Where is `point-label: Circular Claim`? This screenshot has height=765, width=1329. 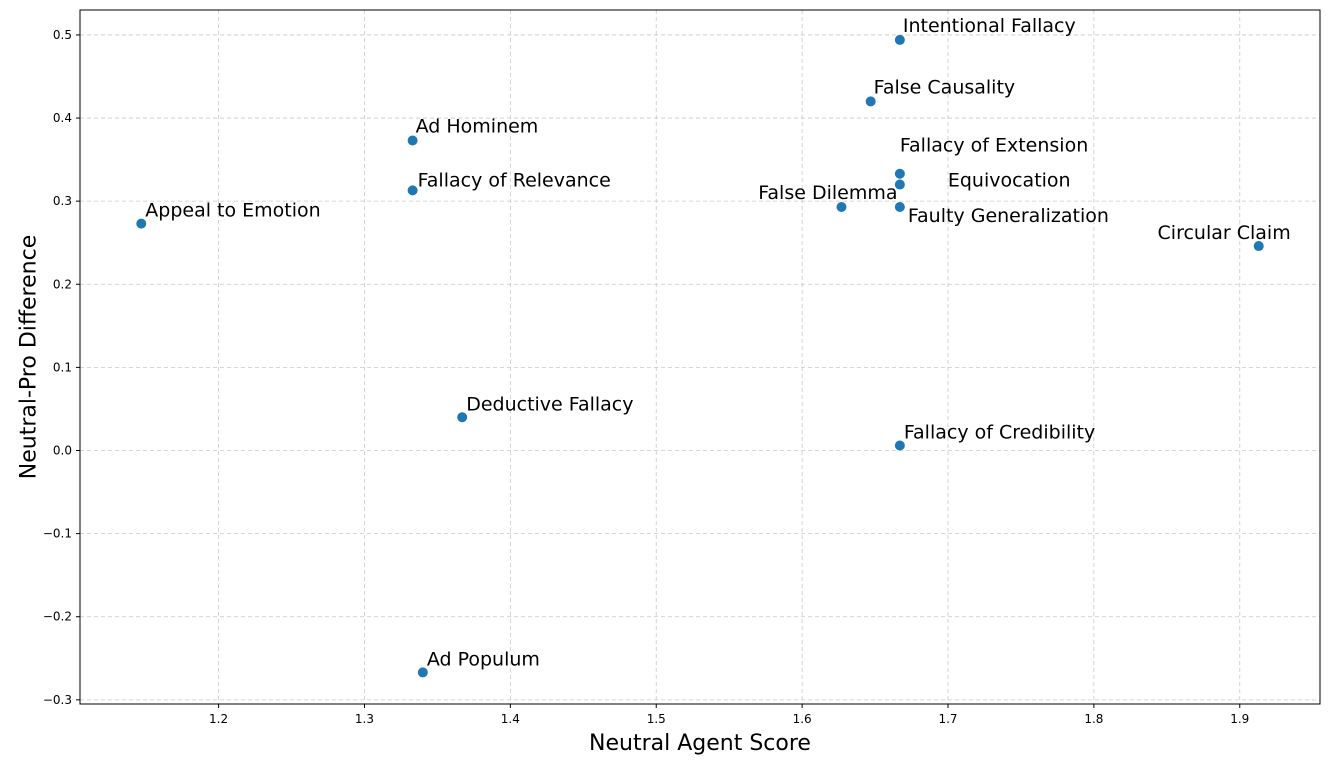 point-label: Circular Claim is located at coordinates (1224, 233).